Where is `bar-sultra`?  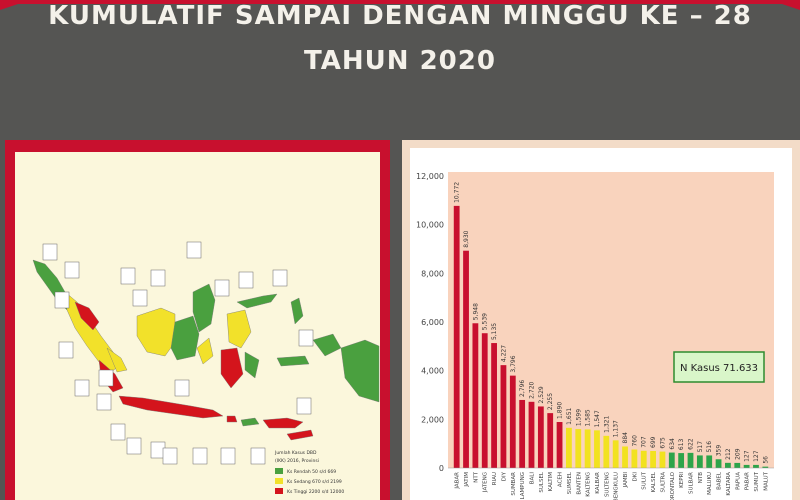 bar-sultra is located at coordinates (662, 459).